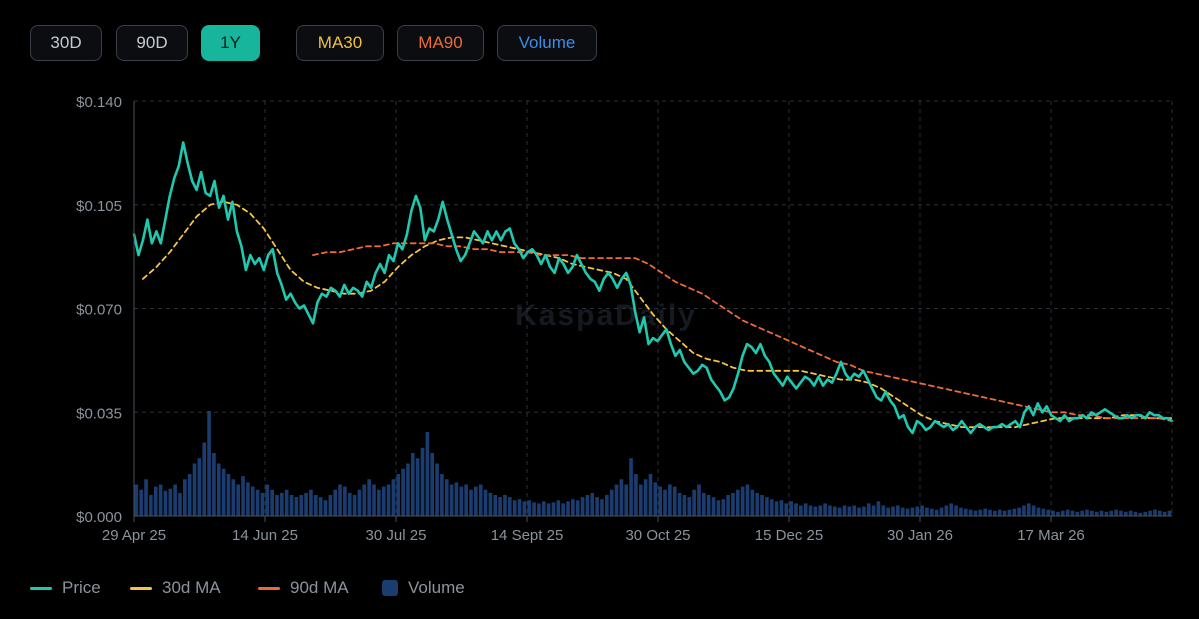 This screenshot has width=1199, height=619. I want to click on range-button-label: 90D, so click(152, 42).